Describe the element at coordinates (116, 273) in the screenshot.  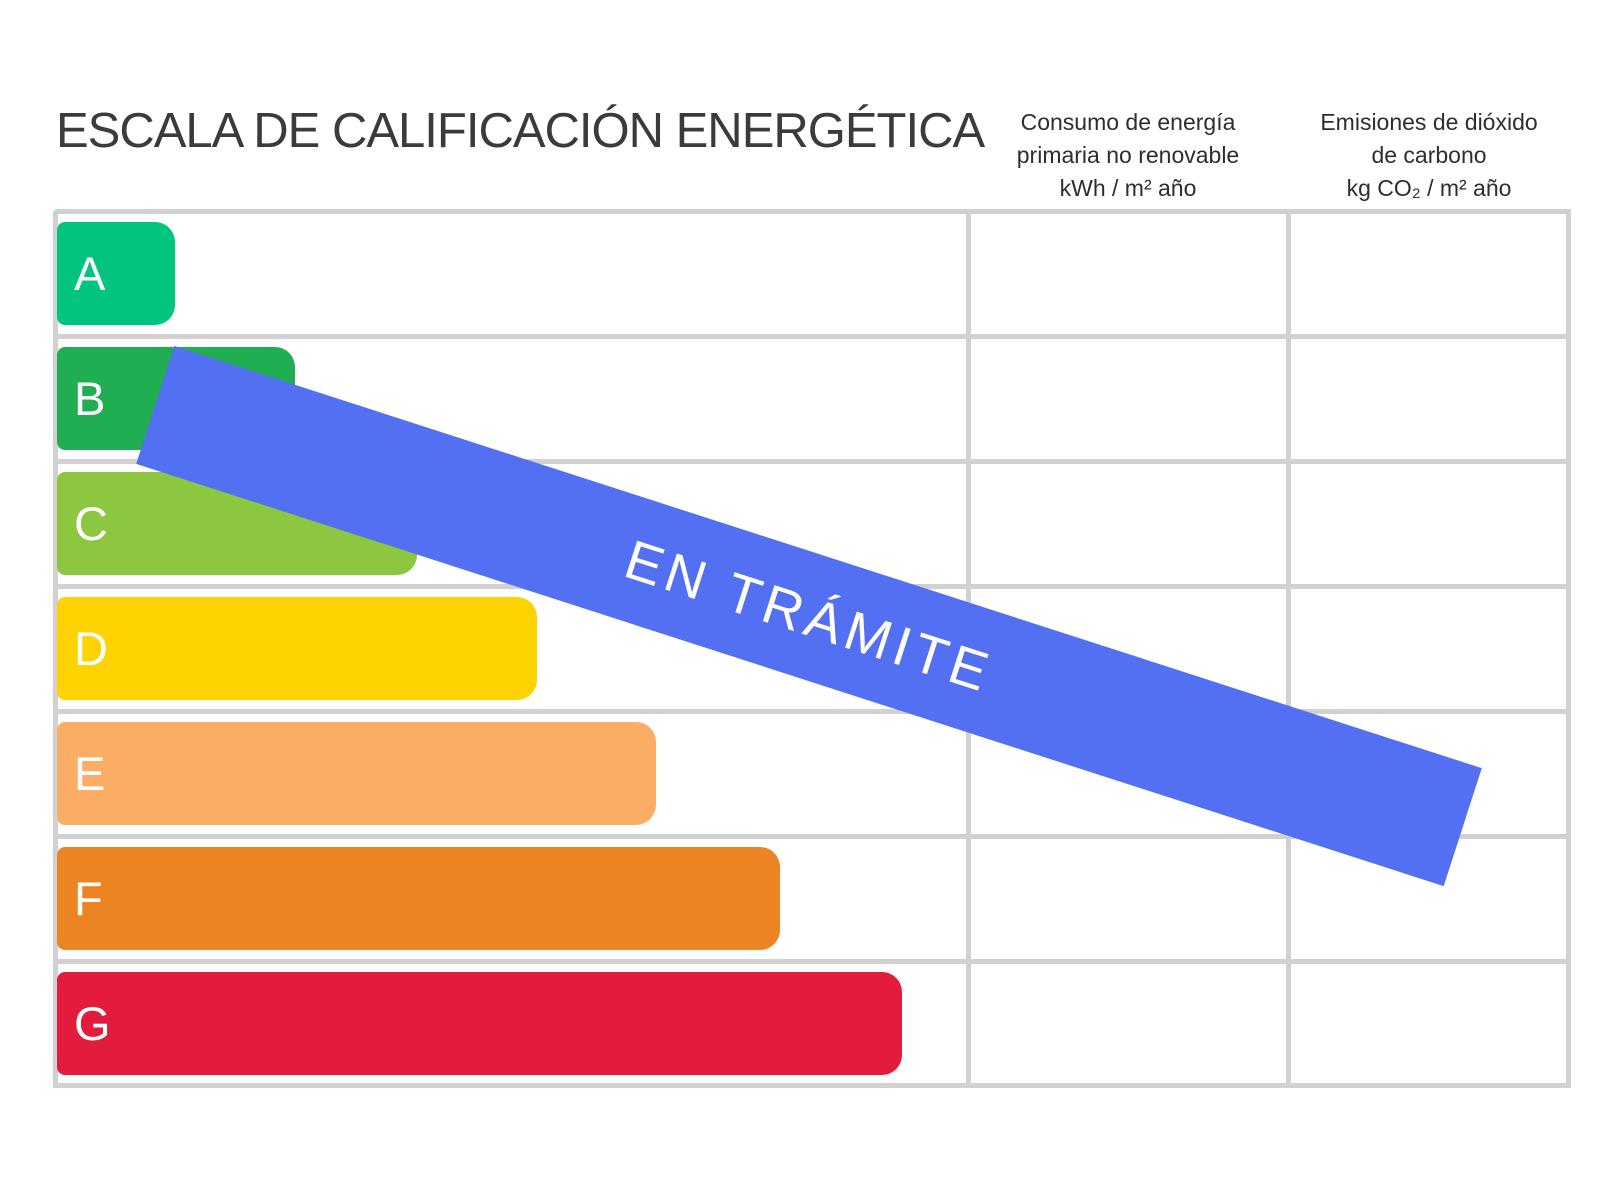
I see `rating-bar-a: A` at that location.